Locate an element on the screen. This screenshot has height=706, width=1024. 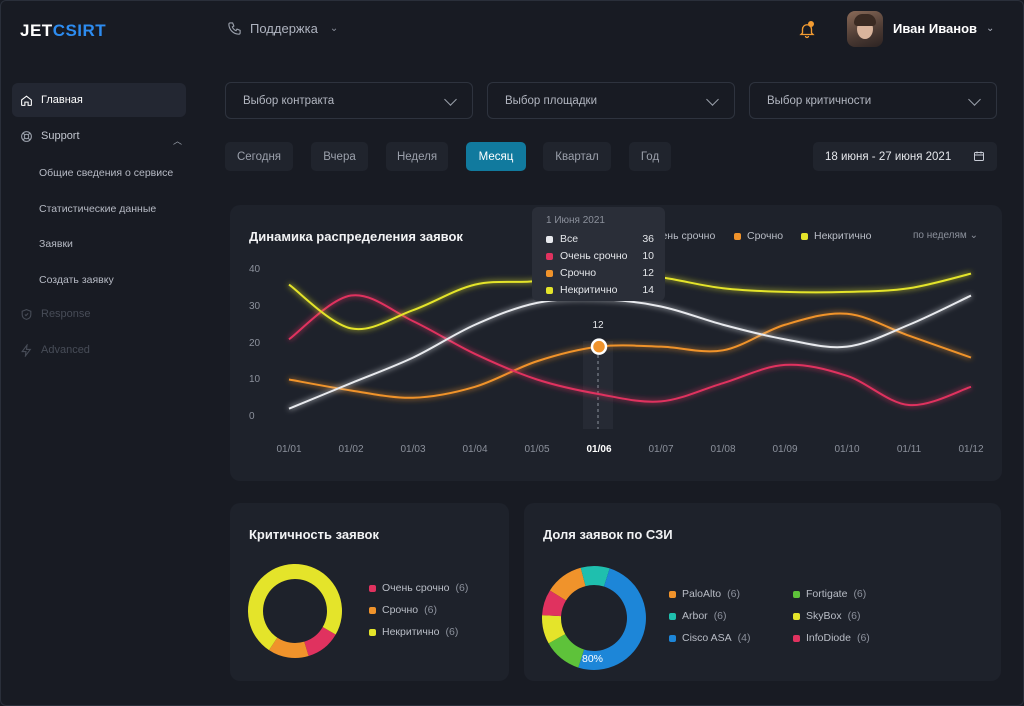
user-name: Иван Иванов is located at coordinates (935, 28).